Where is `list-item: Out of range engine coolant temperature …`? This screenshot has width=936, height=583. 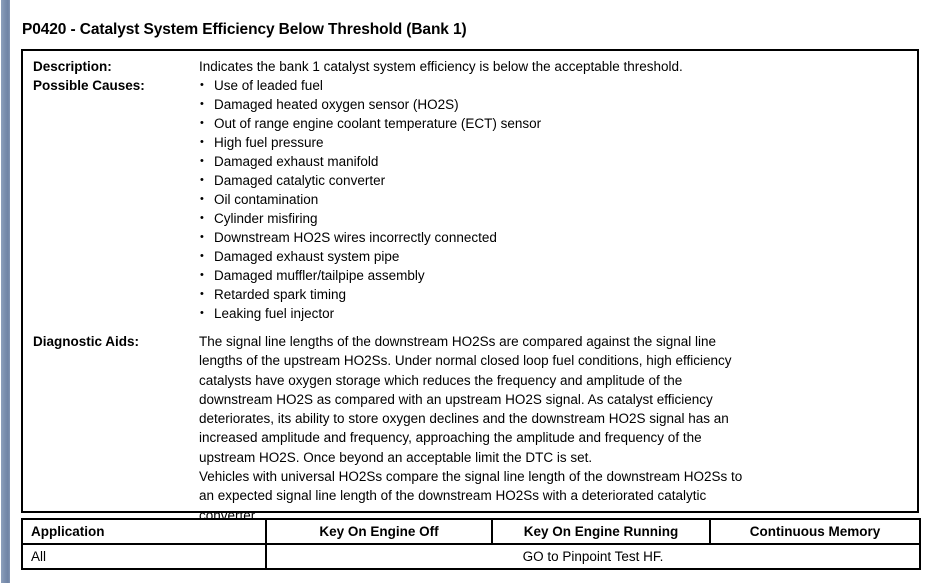
list-item: Out of range engine coolant temperature … is located at coordinates (551, 123).